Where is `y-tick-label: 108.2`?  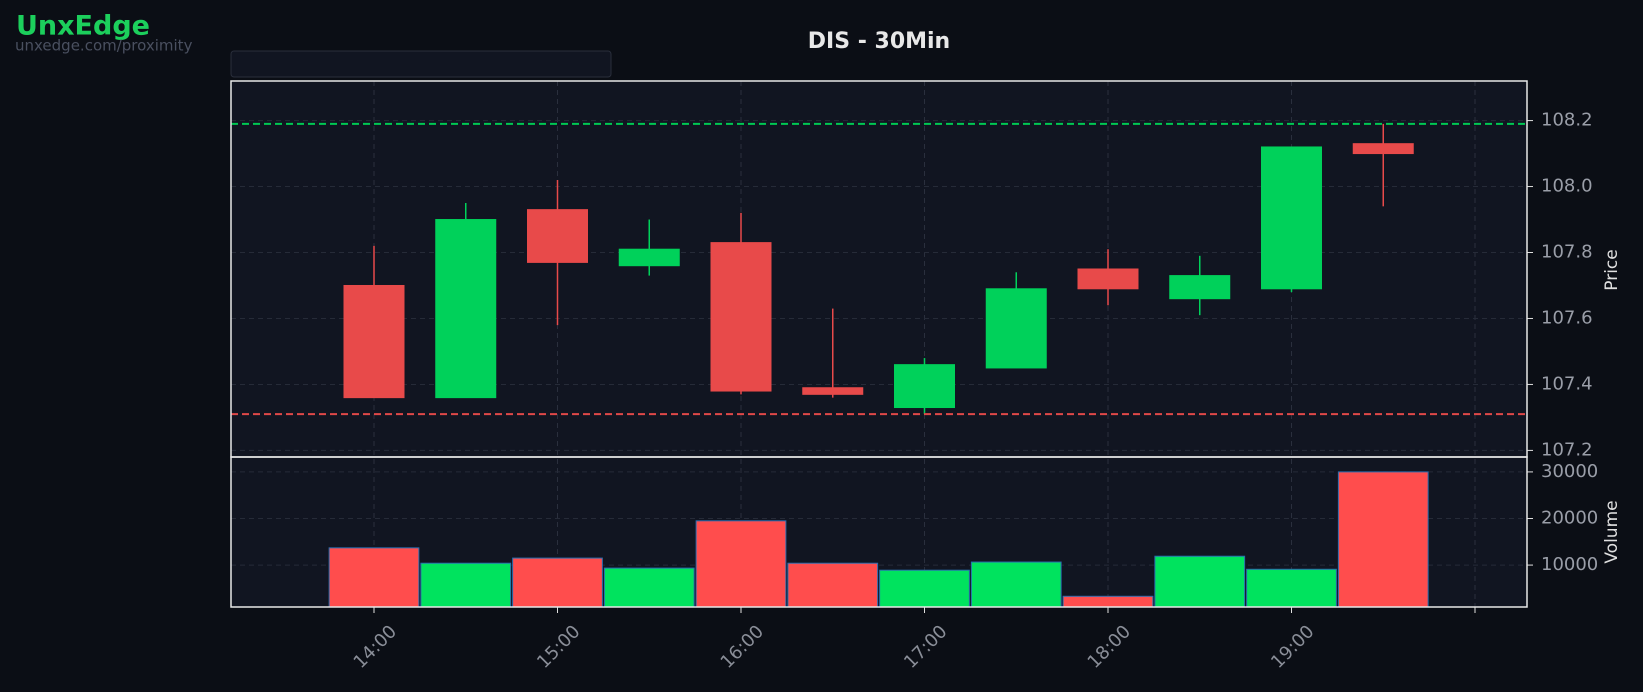
y-tick-label: 108.2 is located at coordinates (1567, 120).